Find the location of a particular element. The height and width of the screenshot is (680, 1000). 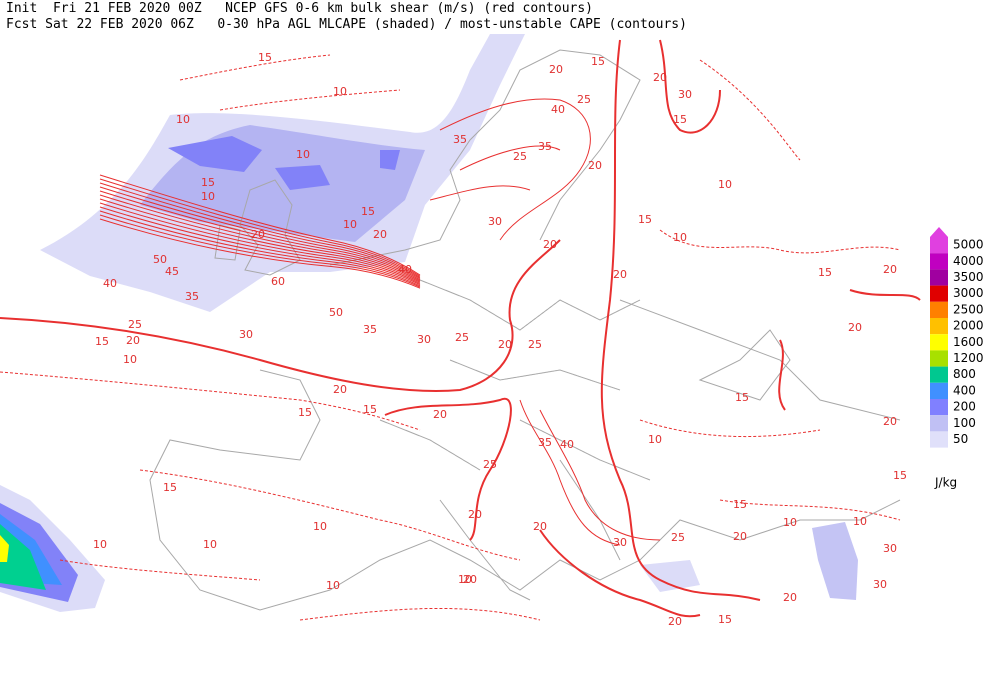

legend-label: 50 is located at coordinates (960, 439).